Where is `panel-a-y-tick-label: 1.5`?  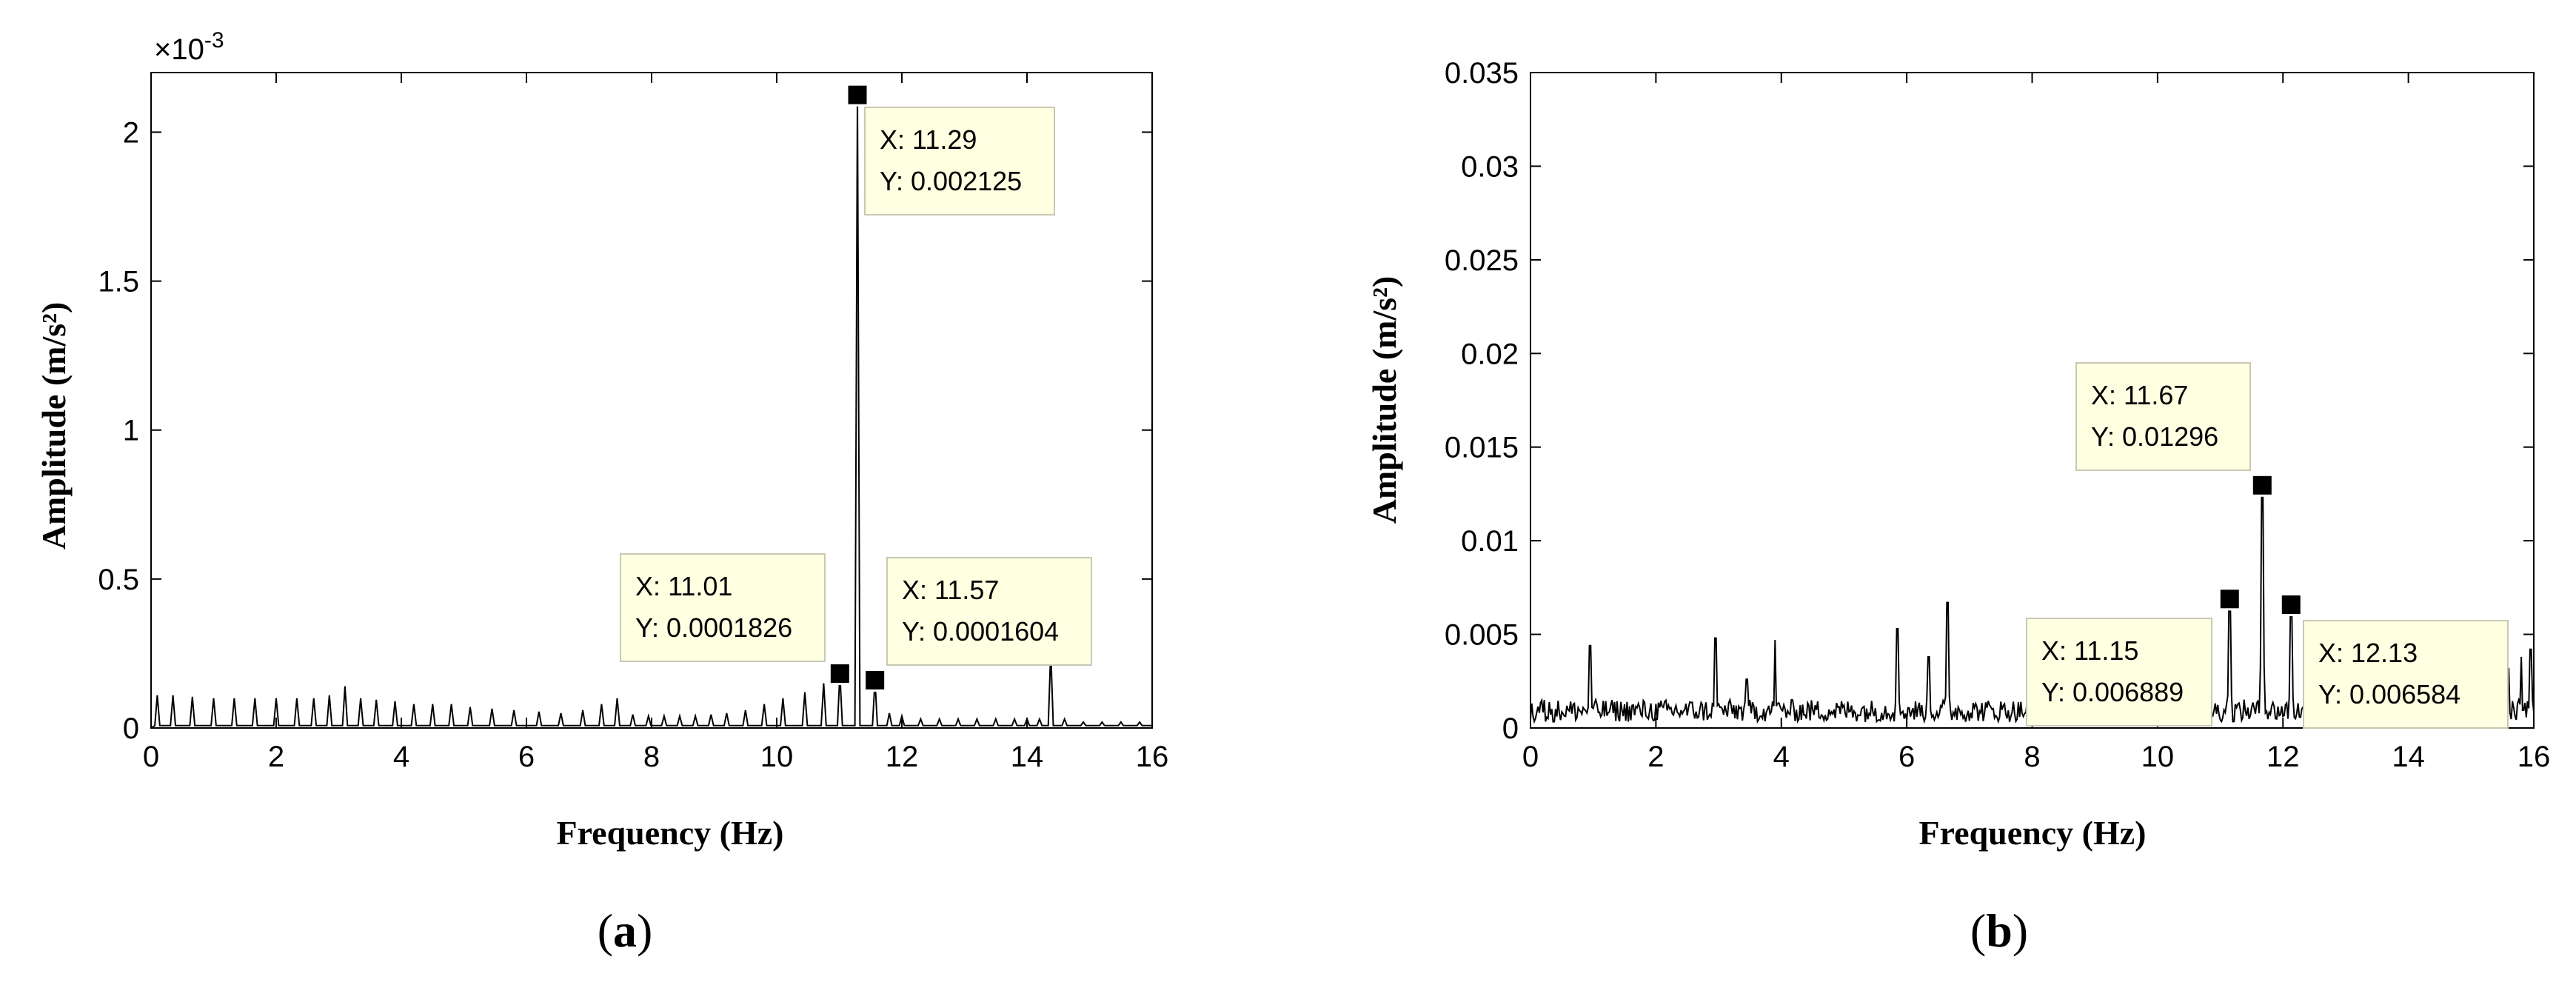 panel-a-y-tick-label: 1.5 is located at coordinates (119, 282).